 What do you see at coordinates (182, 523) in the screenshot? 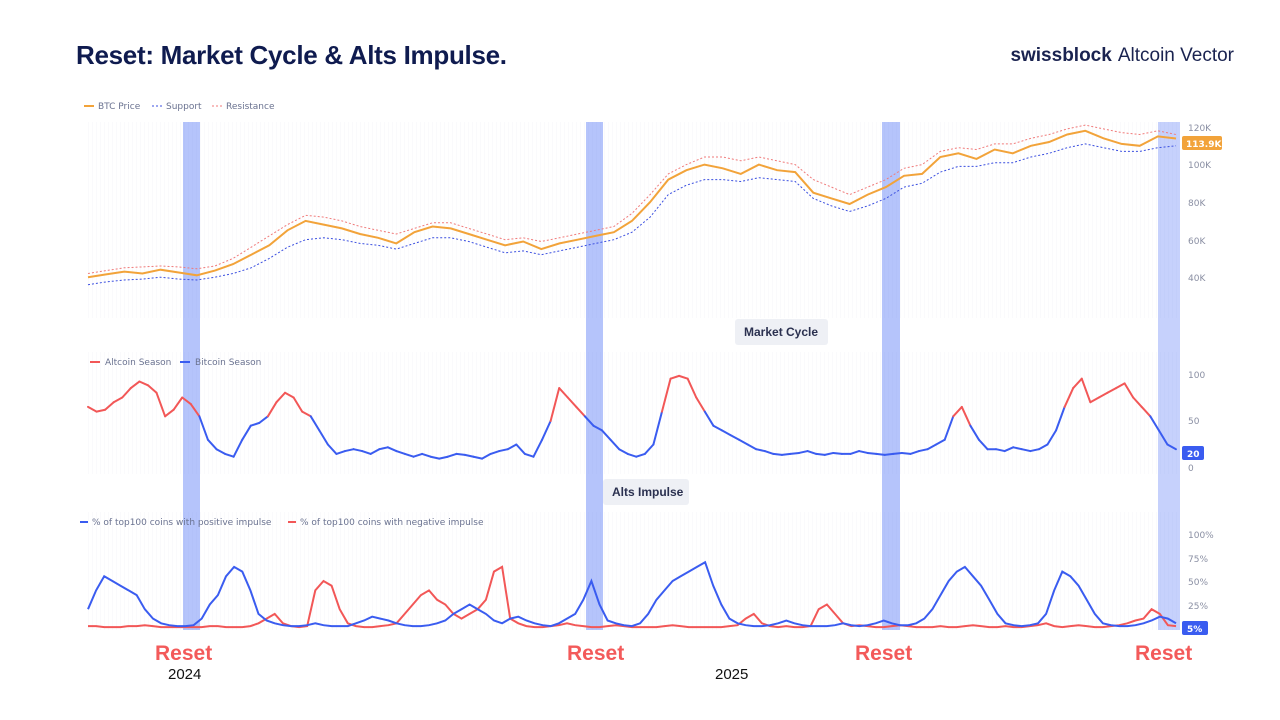
I see `legend-positive-impulse: % of top100 coins with positive impulse` at bounding box center [182, 523].